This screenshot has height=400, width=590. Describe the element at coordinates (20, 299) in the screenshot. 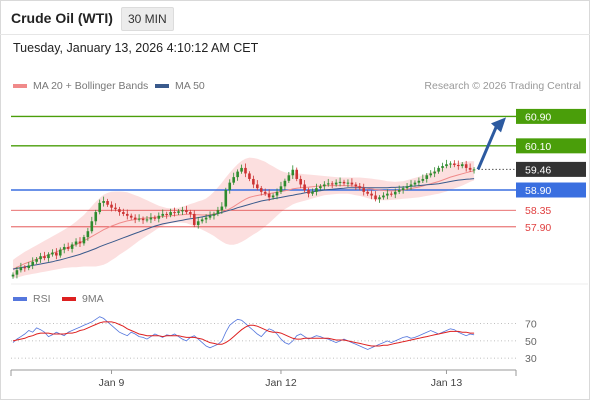

I see `legend-swatch-rsi` at that location.